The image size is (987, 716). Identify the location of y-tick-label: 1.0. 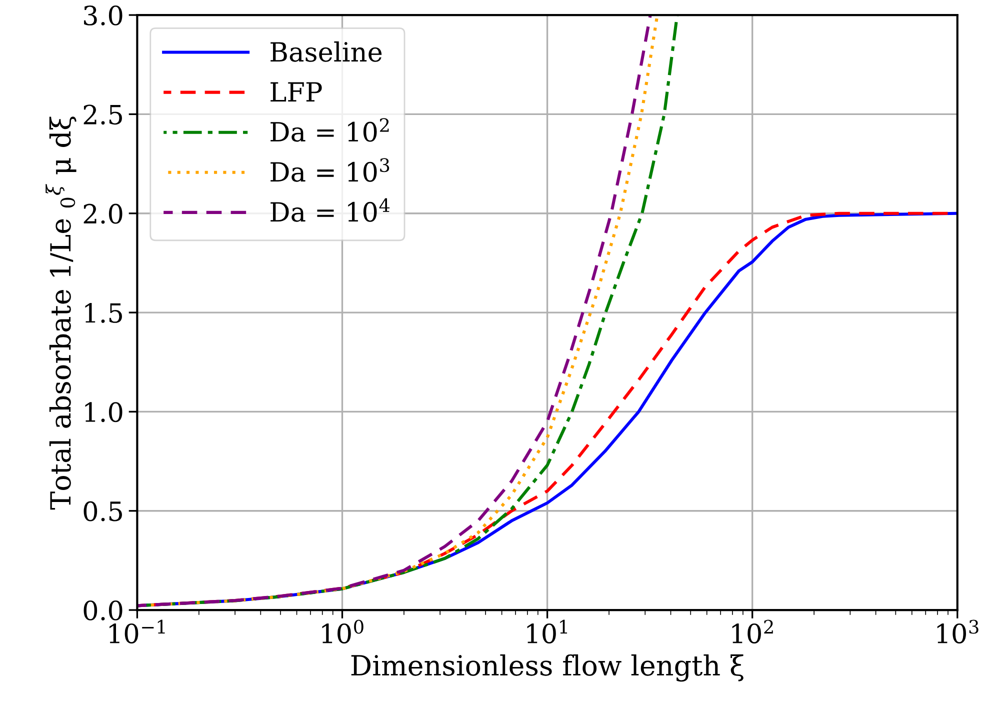
(103, 412).